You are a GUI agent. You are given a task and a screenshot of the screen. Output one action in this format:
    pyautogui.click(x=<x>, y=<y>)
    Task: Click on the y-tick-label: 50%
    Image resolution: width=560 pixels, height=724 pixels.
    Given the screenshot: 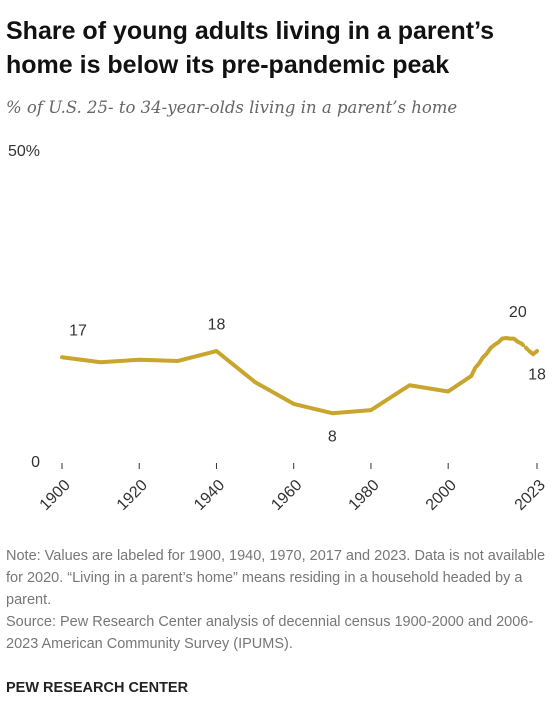 What is the action you would take?
    pyautogui.click(x=24, y=151)
    